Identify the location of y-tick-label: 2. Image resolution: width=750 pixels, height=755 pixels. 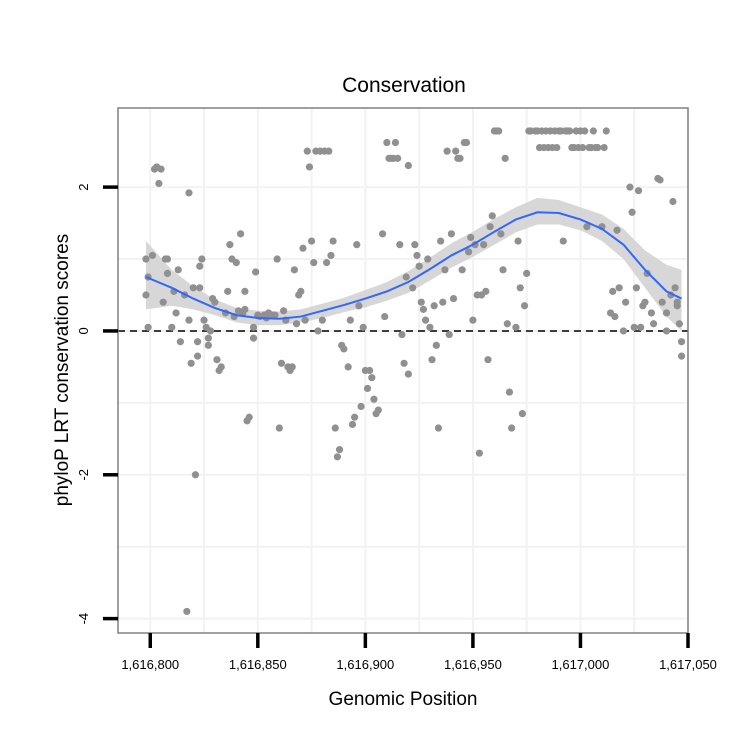
(83, 186).